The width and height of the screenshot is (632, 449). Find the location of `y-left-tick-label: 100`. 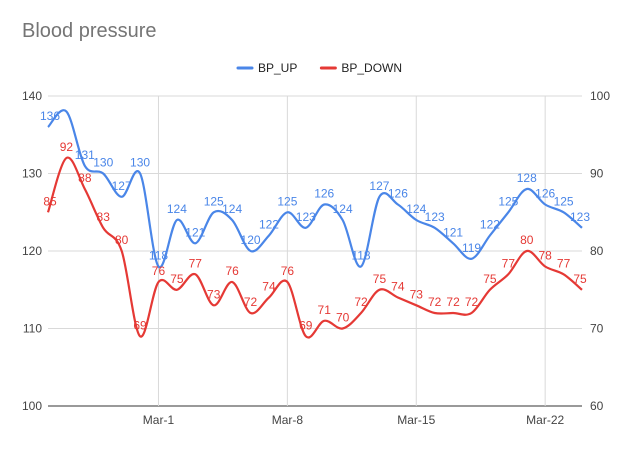

y-left-tick-label: 100 is located at coordinates (32, 406).